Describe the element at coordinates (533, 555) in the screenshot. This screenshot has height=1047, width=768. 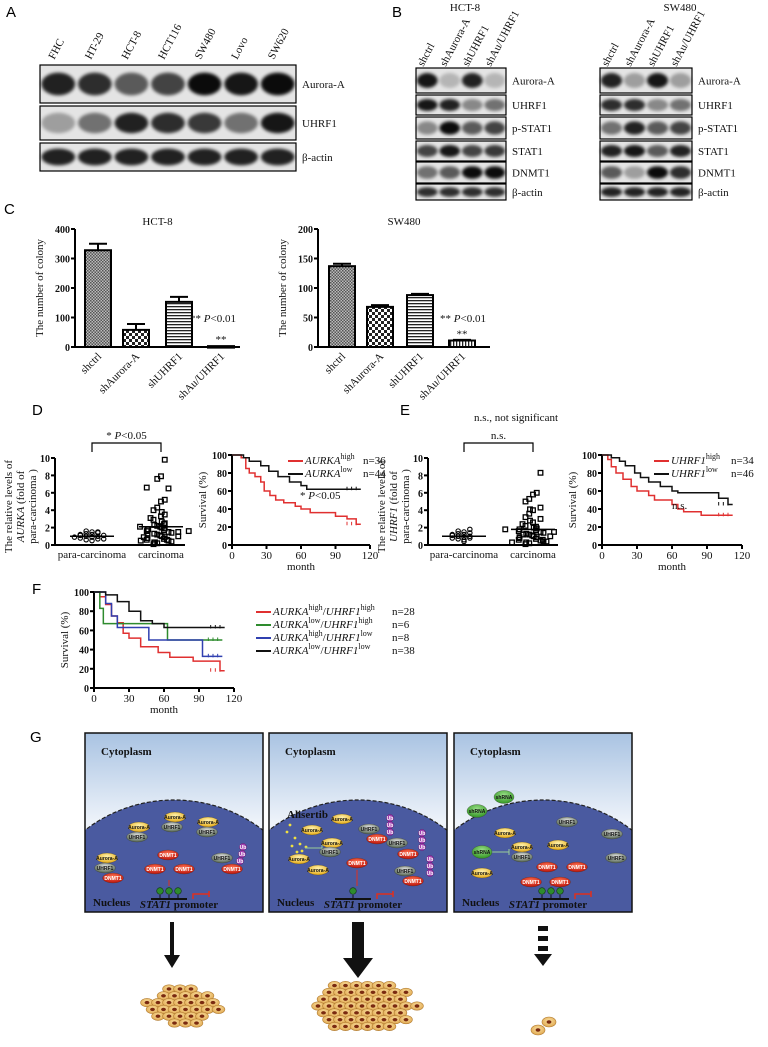
I see `x-tick-label: carcinoma` at that location.